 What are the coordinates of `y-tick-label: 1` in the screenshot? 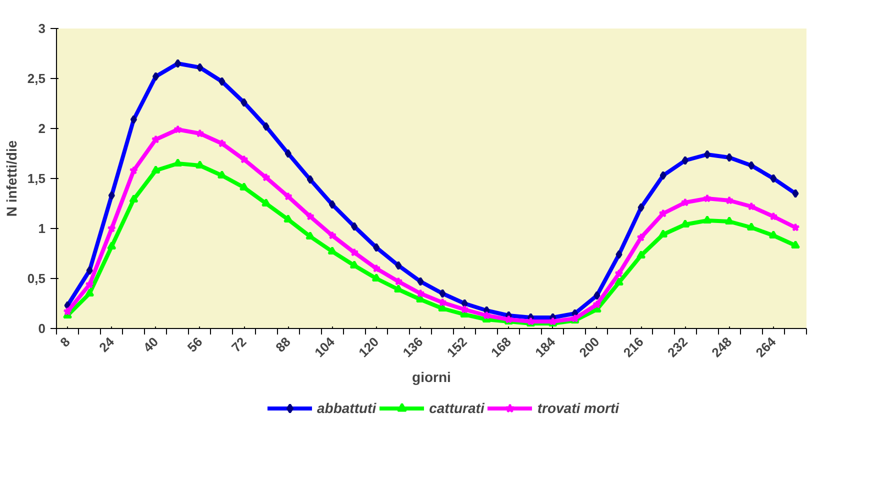 It's located at (42, 228).